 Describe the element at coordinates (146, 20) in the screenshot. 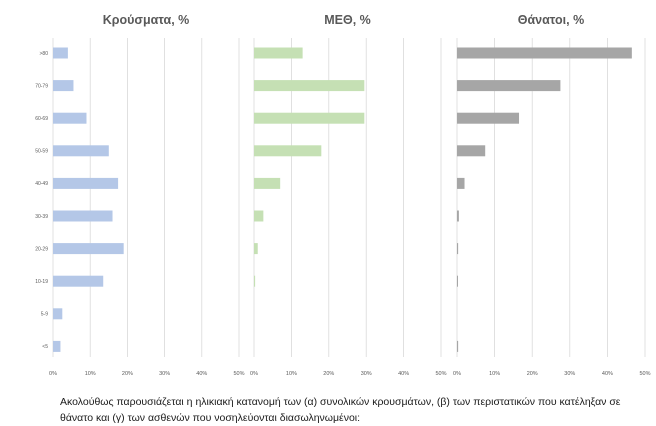

I see `chart-title: Κρούσματα, %` at that location.